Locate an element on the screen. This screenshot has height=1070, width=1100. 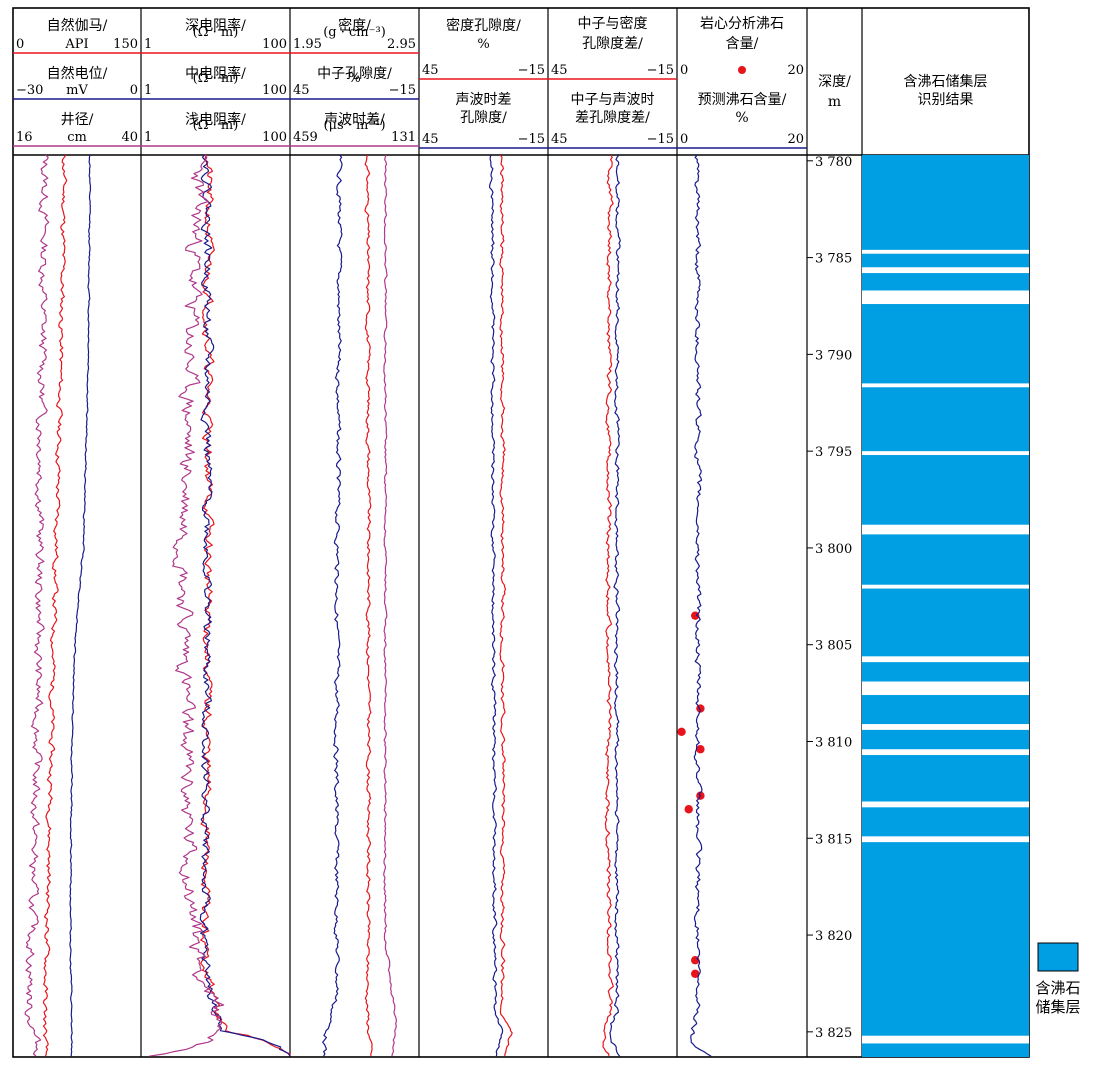
track4-phis-2-title: 孔隙度/ is located at coordinates (483, 118).